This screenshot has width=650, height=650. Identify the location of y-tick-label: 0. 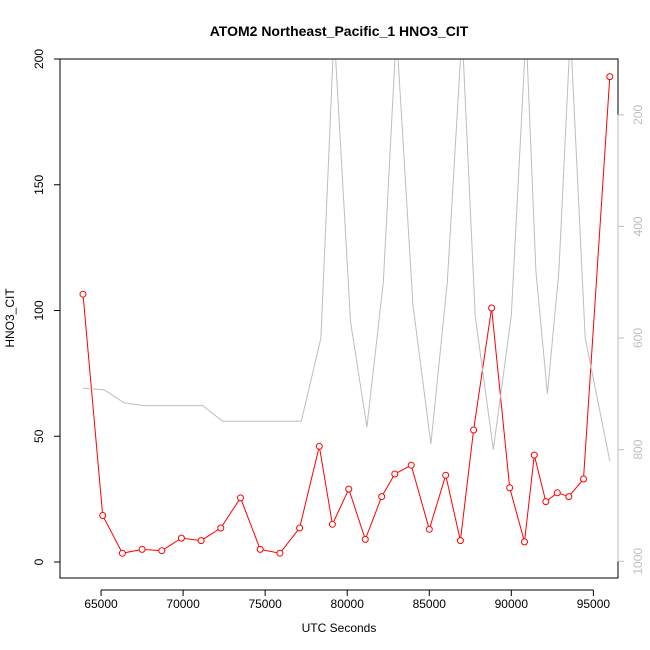
(39, 561).